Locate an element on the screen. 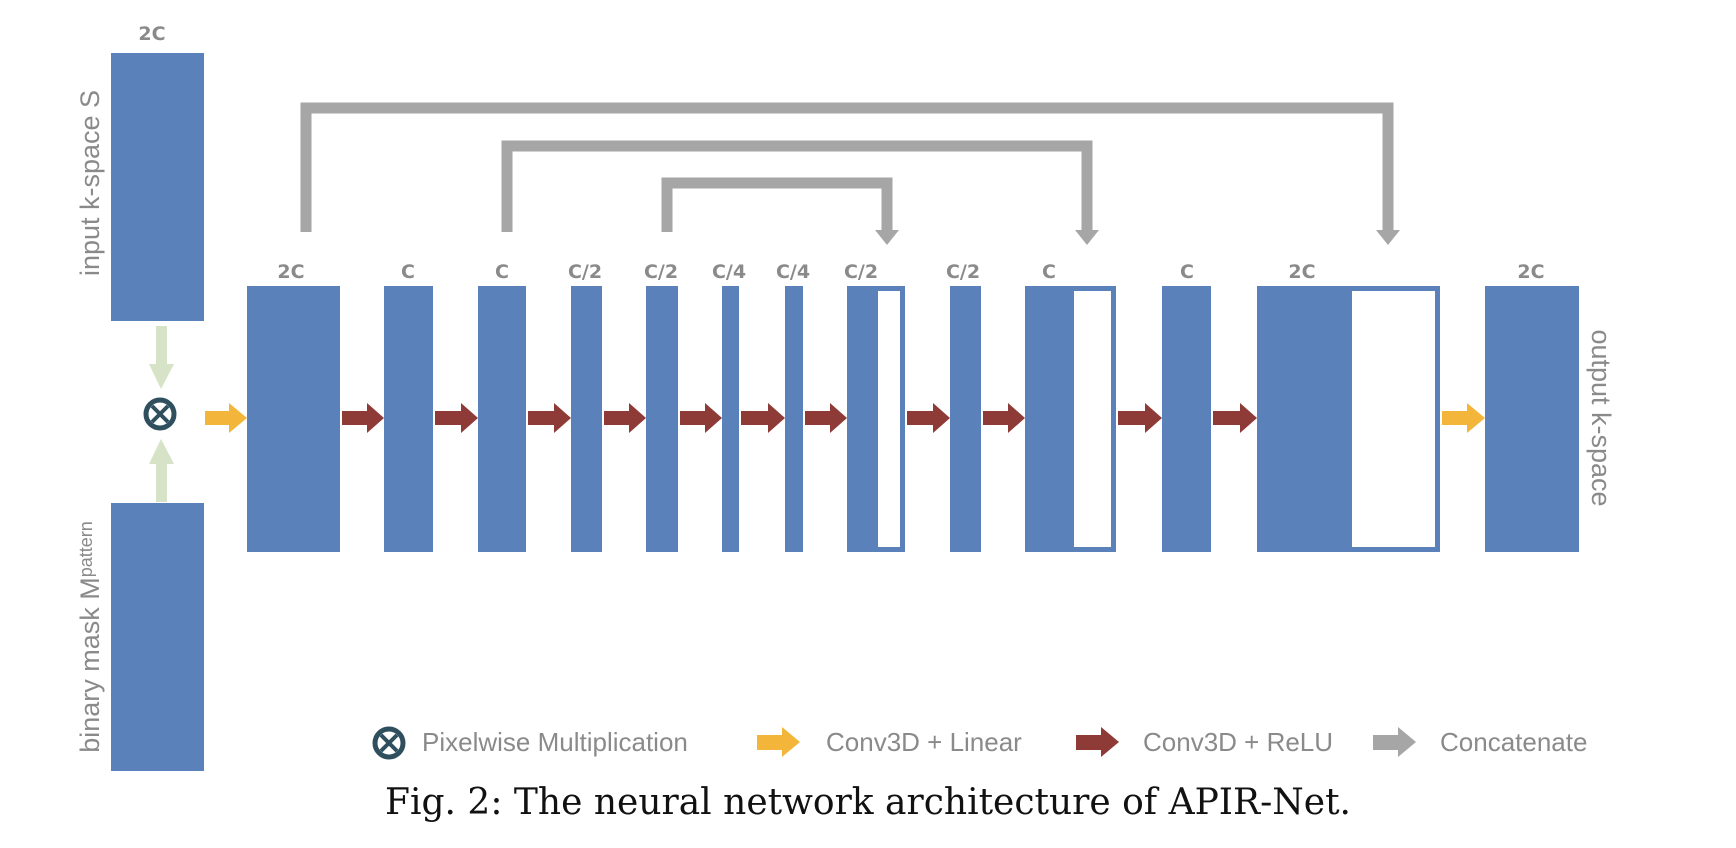 Image resolution: width=1736 pixels, height=848 pixels. legend-multiply-icon is located at coordinates (389, 743).